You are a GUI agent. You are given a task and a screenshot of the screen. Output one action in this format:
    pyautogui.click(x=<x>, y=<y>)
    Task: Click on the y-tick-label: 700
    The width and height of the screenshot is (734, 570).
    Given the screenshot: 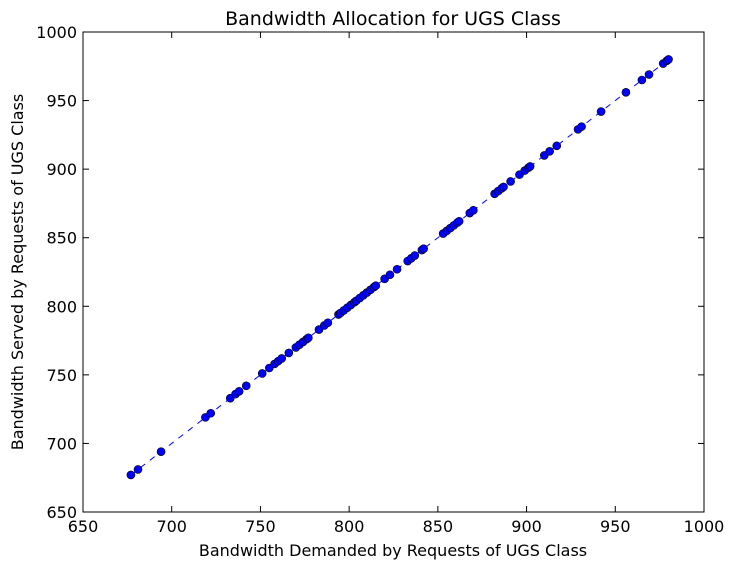 What is the action you would take?
    pyautogui.click(x=61, y=443)
    